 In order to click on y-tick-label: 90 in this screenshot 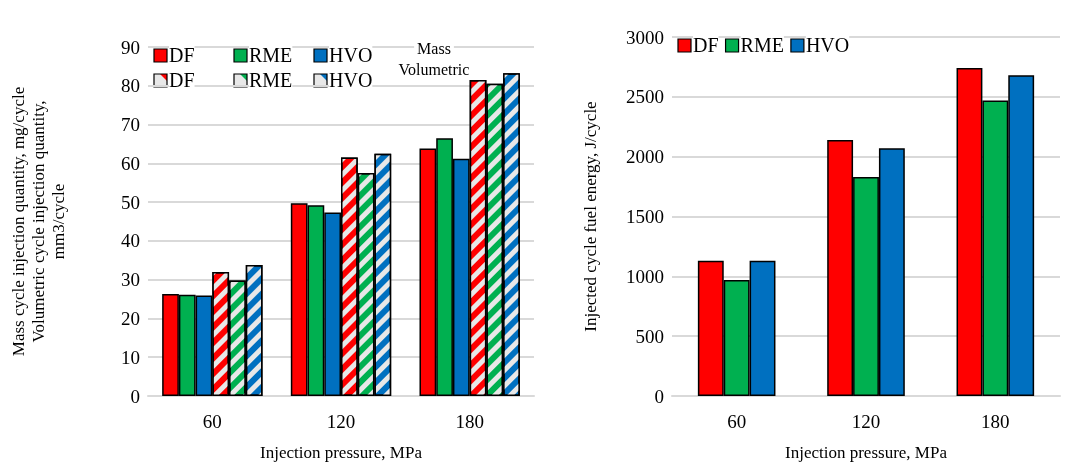, I will do `click(130, 47)`.